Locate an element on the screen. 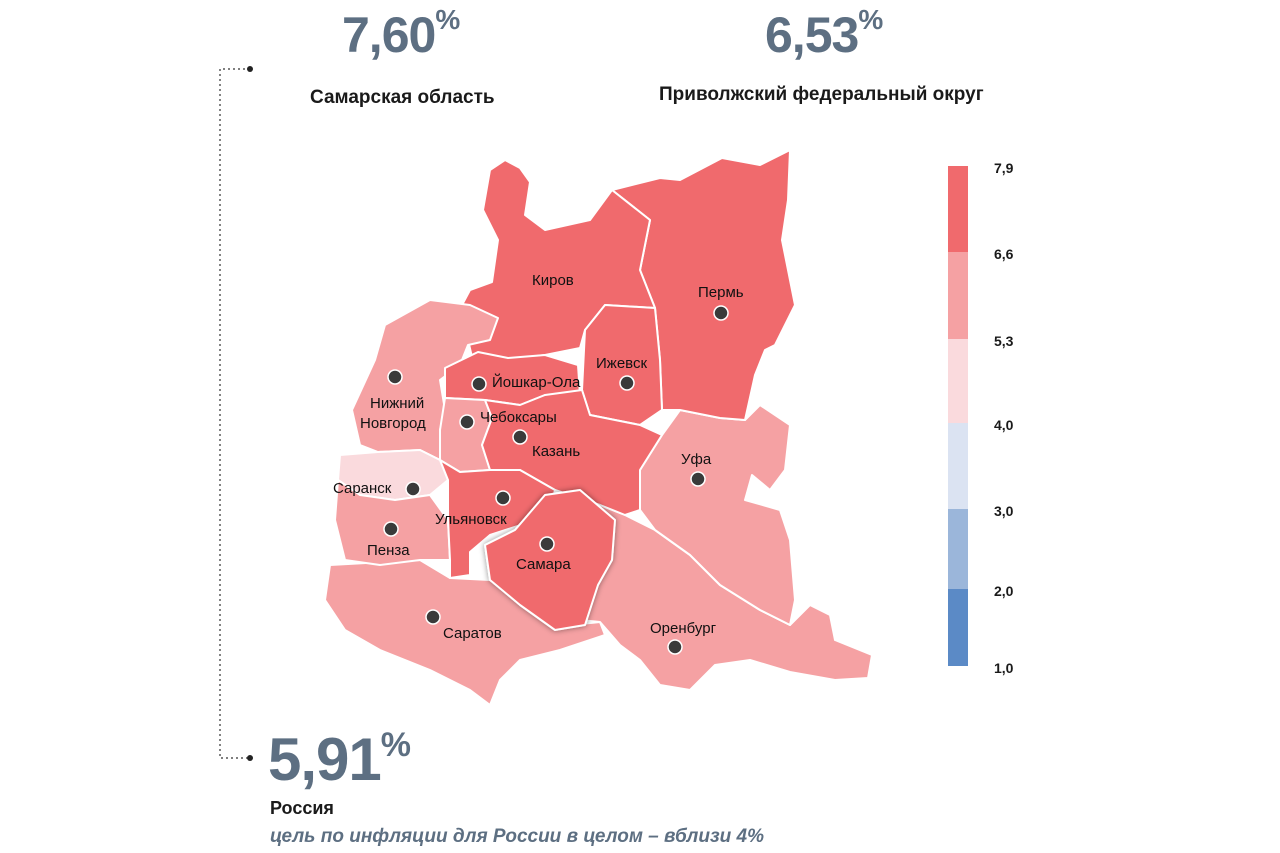  city-label-perm: Пермь is located at coordinates (721, 292).